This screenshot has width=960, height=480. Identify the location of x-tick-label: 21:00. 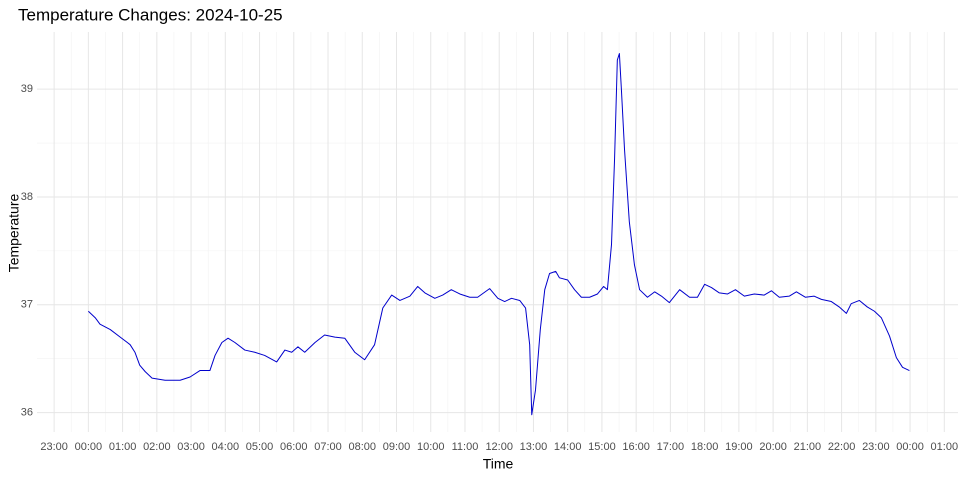
(808, 447).